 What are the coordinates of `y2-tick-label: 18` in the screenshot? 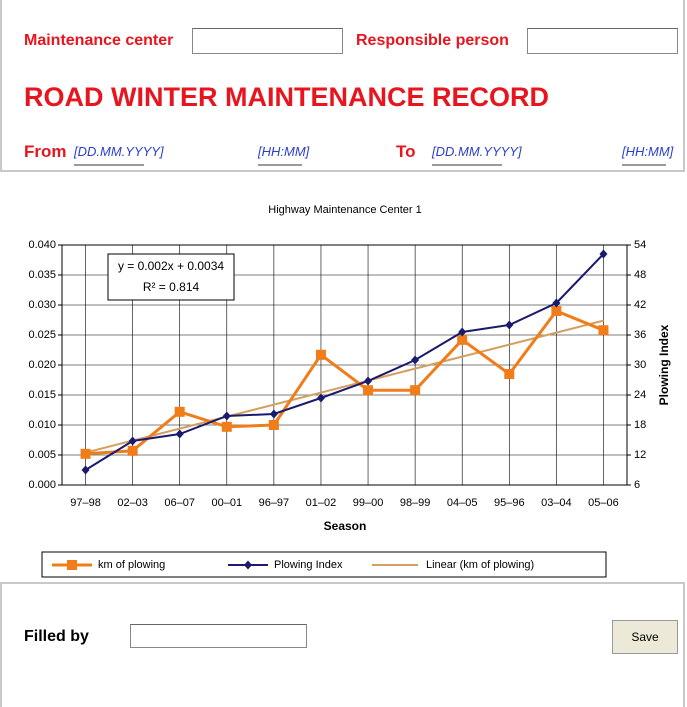 It's located at (640, 425).